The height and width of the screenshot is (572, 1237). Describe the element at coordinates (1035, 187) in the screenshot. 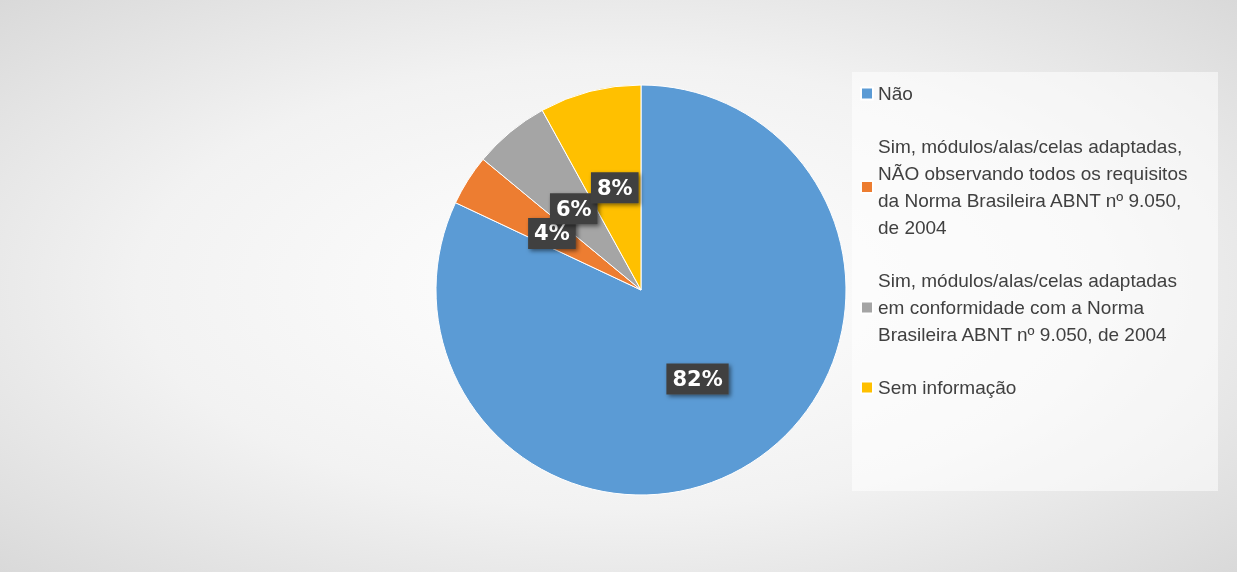

I see `legend-label: Sim, módulos/alas/celas adaptadas, NÃO observando todos os requisitos da Norma Brasileira ABNT nº 9.050, de 2004` at that location.